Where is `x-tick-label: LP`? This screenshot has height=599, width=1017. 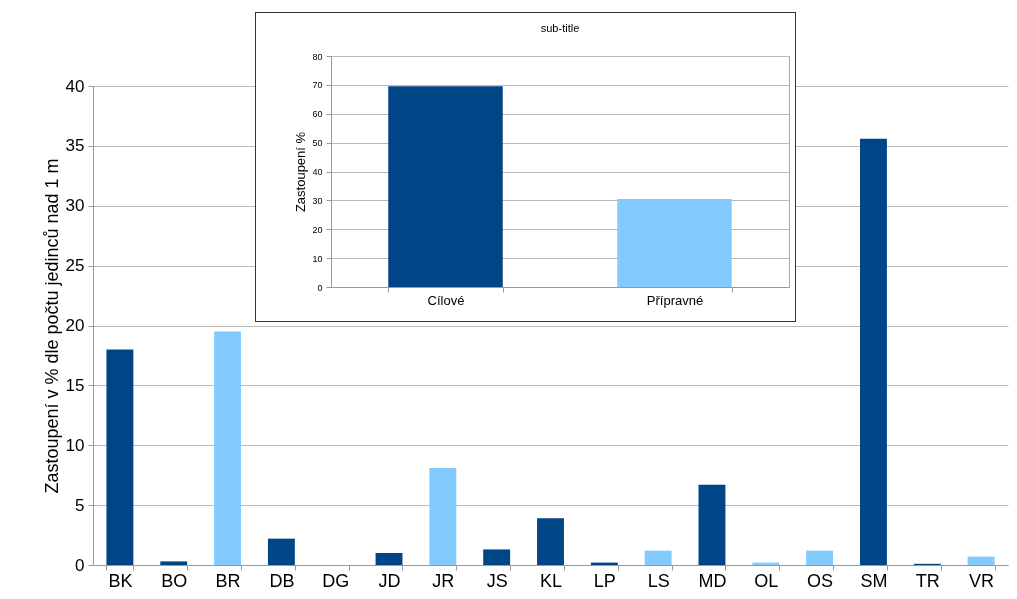
x-tick-label: LP is located at coordinates (604, 580).